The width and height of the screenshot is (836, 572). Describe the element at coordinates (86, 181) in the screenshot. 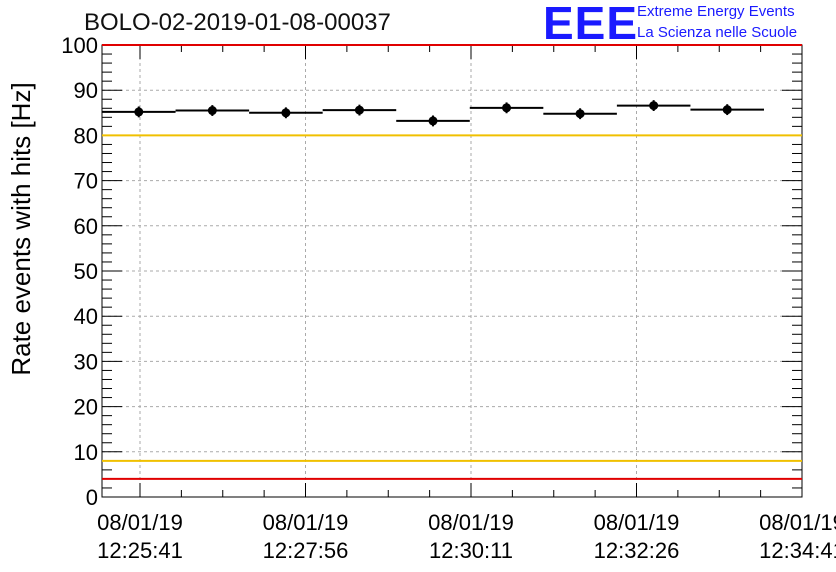

I see `y-tick-label: 70` at that location.